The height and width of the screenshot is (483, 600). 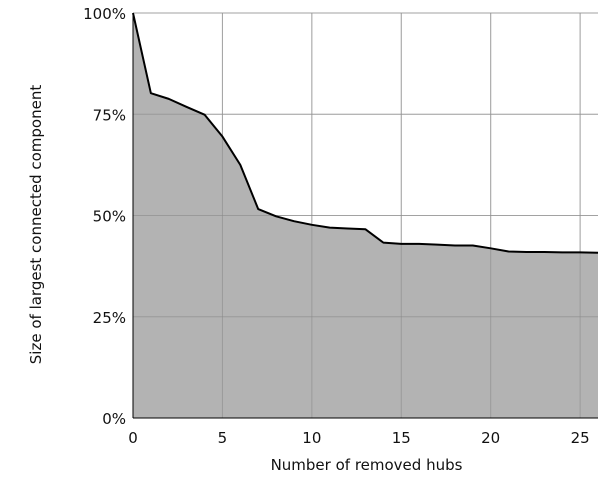 What do you see at coordinates (358, 438) in the screenshot?
I see `x-tick-labels: 0 5 10 15 20 25` at bounding box center [358, 438].